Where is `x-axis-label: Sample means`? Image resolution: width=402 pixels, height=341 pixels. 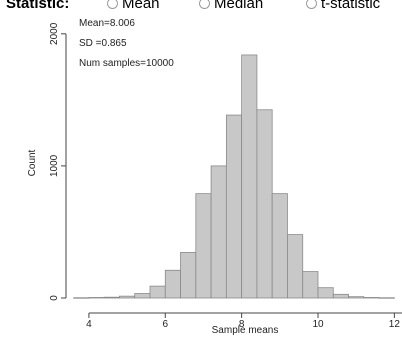
x-axis-label: Sample means is located at coordinates (245, 330).